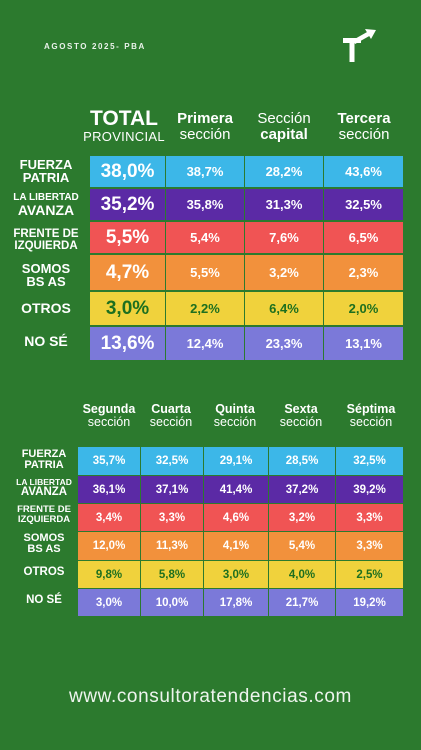 This screenshot has width=421, height=750. What do you see at coordinates (172, 546) in the screenshot?
I see `table2-cell: 11,3%` at bounding box center [172, 546].